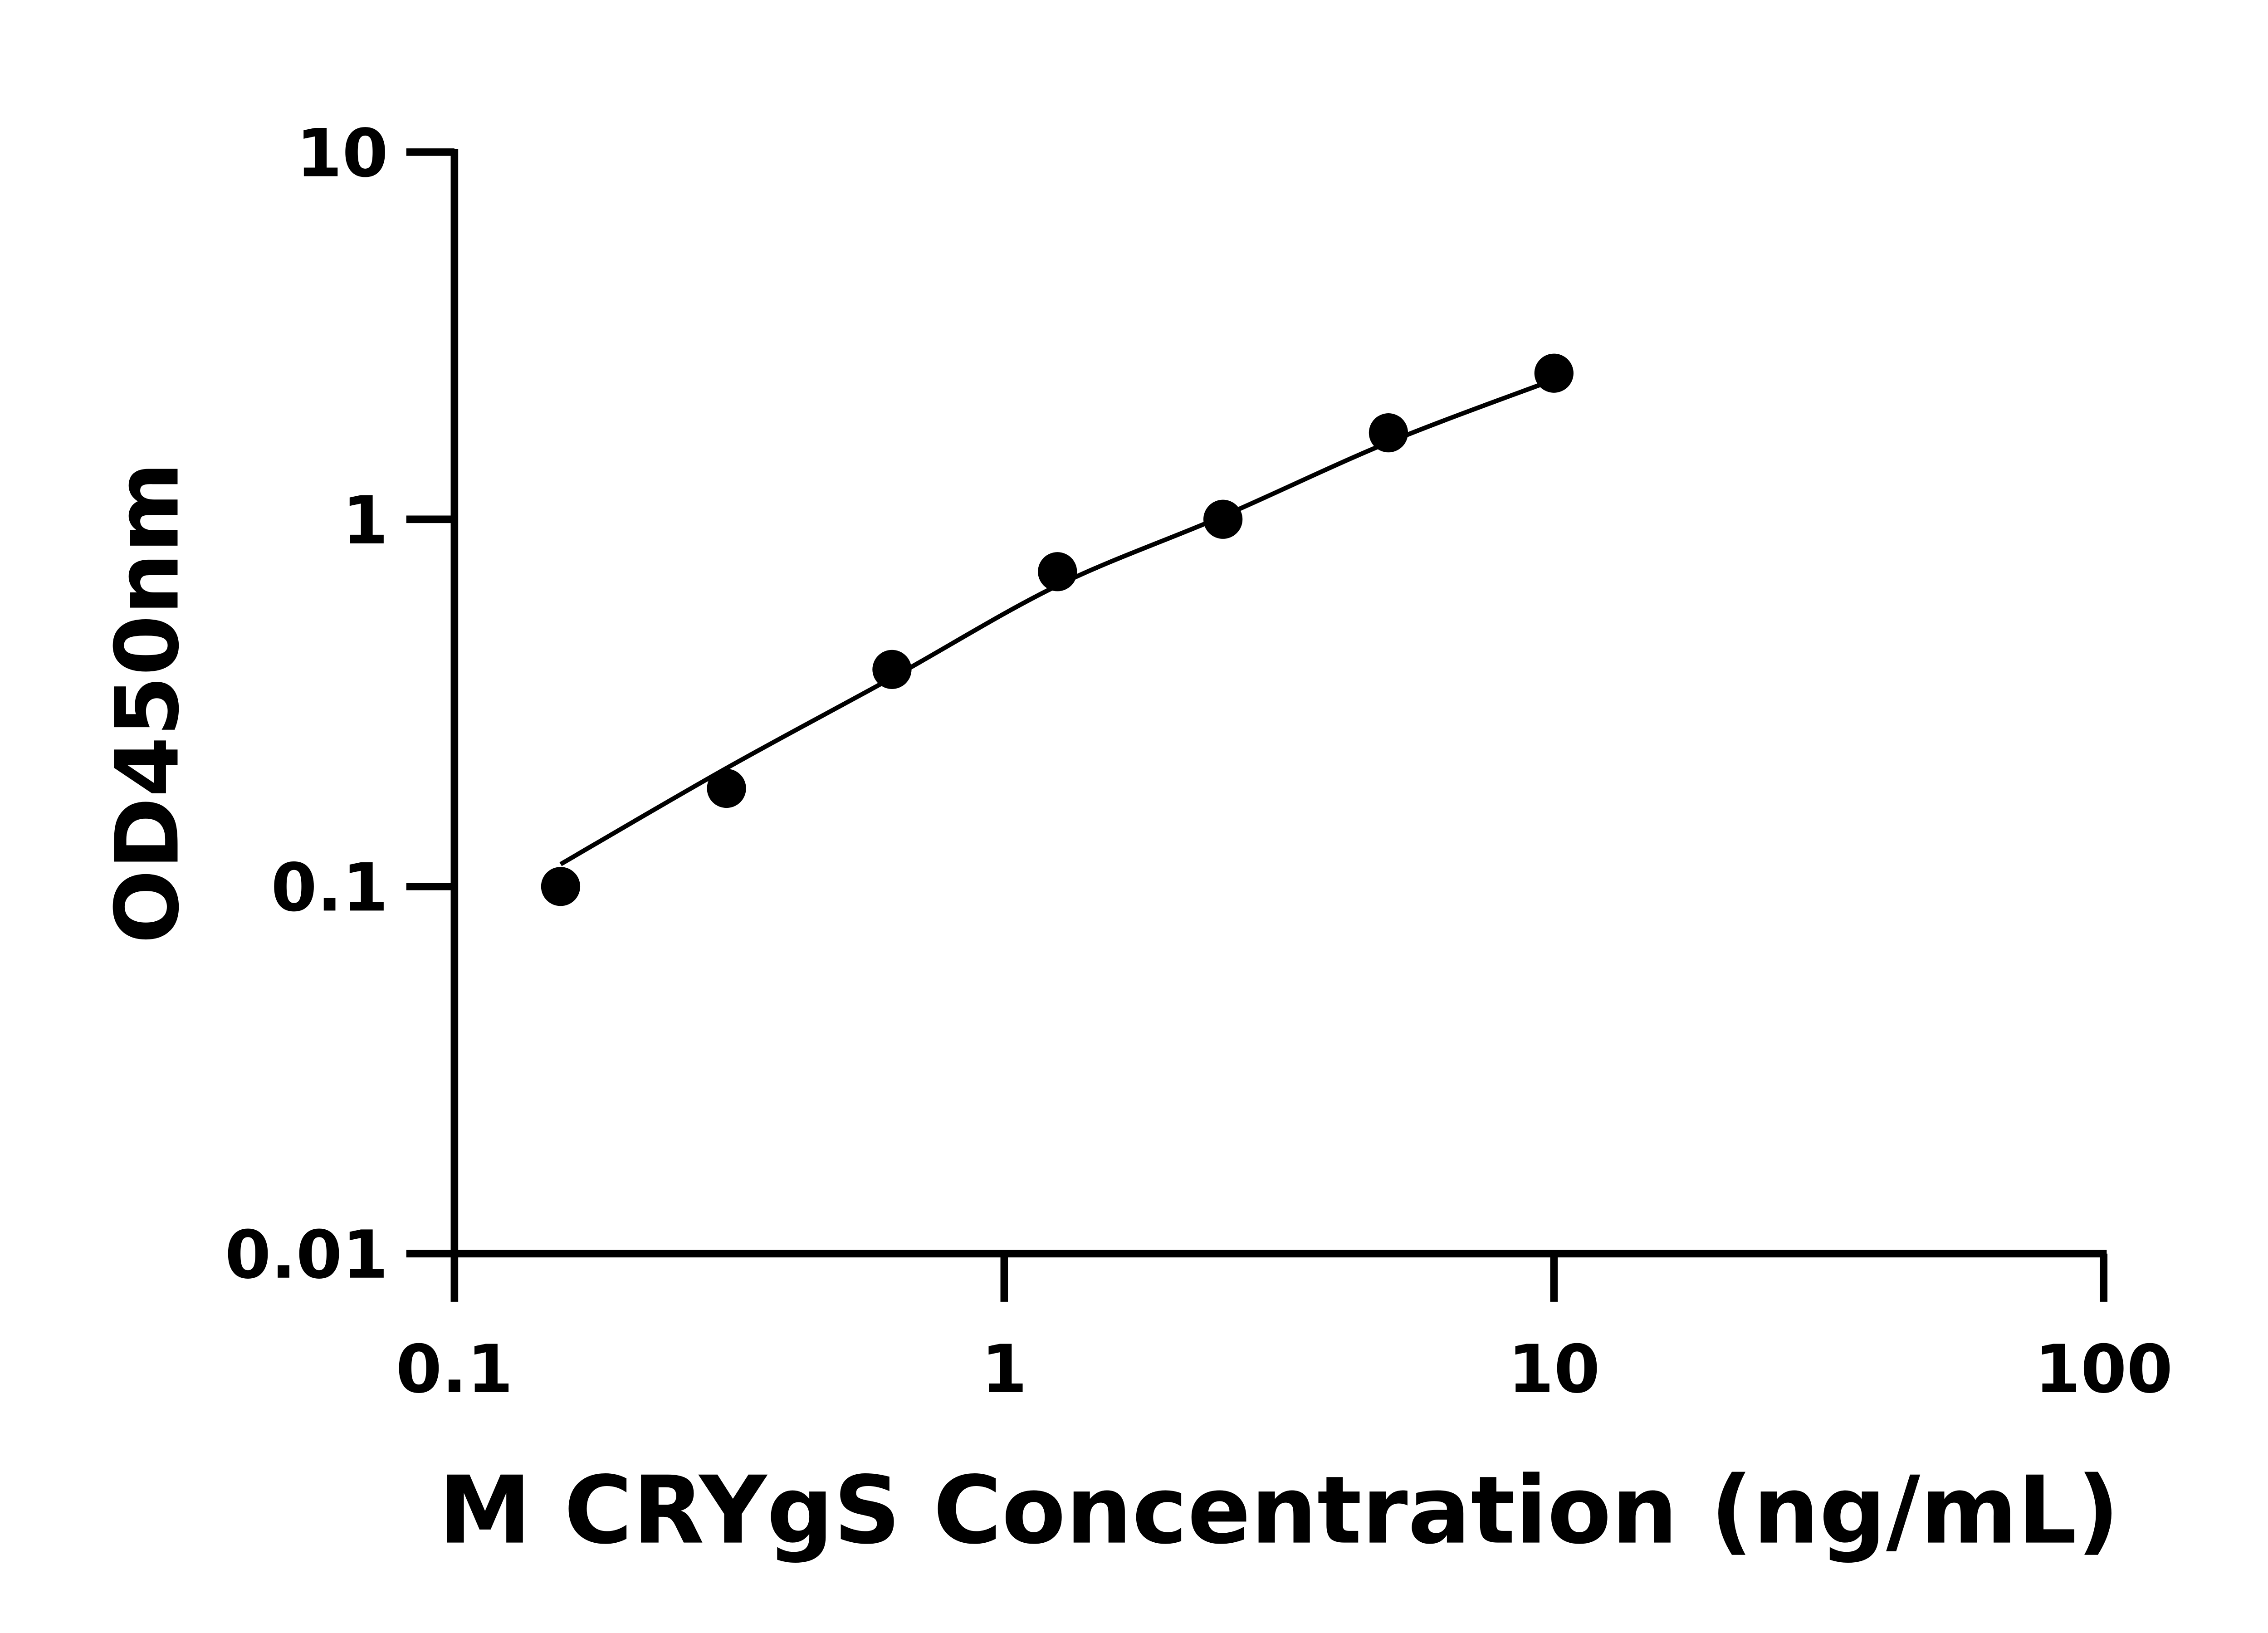 The image size is (2268, 1633). Describe the element at coordinates (306, 1255) in the screenshot. I see `y-tick-label: 0.01` at that location.